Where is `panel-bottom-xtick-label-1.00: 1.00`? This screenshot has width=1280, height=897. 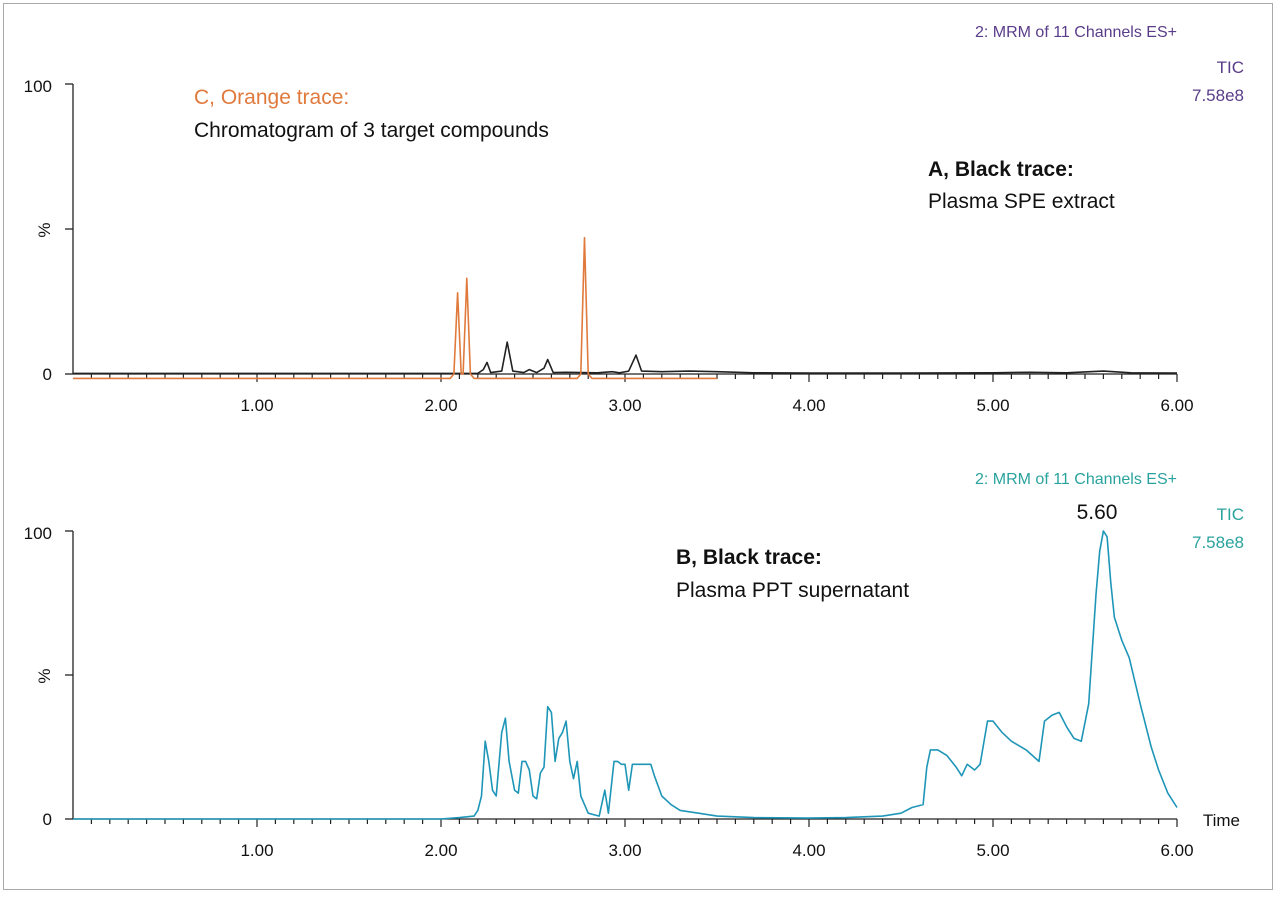 panel-bottom-xtick-label-1.00: 1.00 is located at coordinates (256, 850).